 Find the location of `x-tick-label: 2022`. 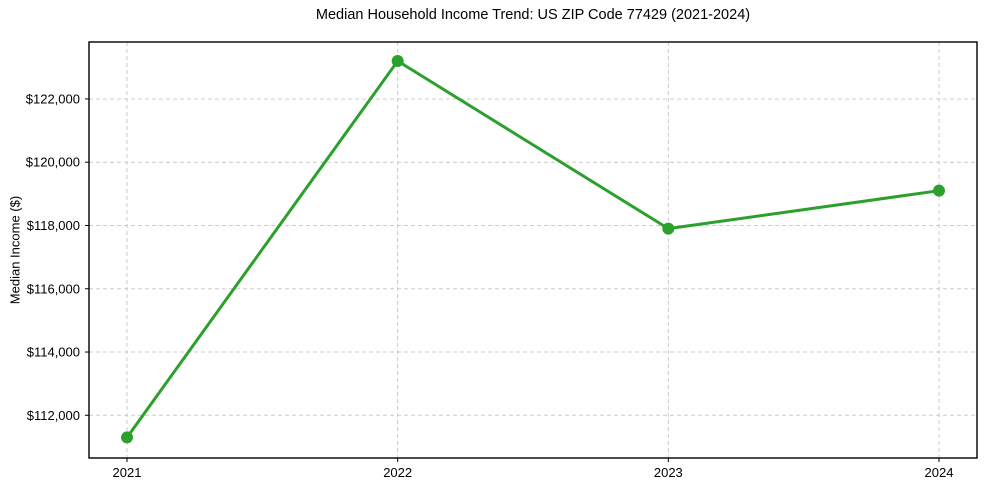

x-tick-label: 2022 is located at coordinates (397, 472).